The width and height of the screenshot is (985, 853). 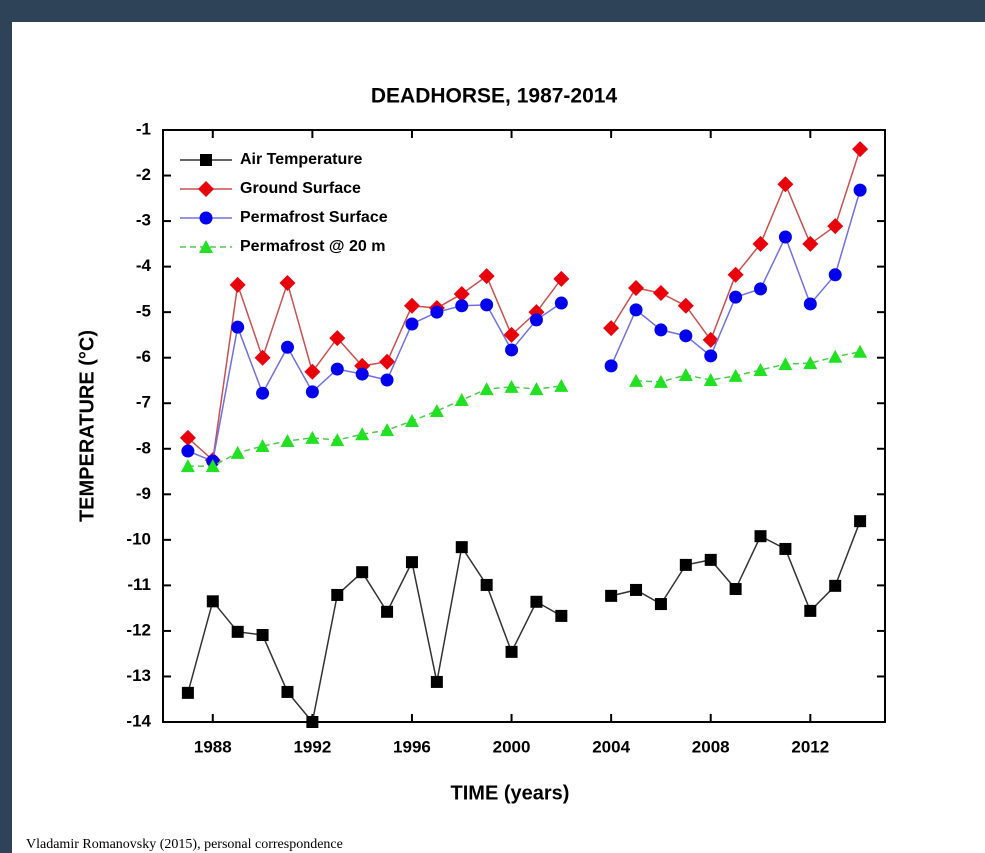 I want to click on y-tick-label: -2, so click(x=143, y=174).